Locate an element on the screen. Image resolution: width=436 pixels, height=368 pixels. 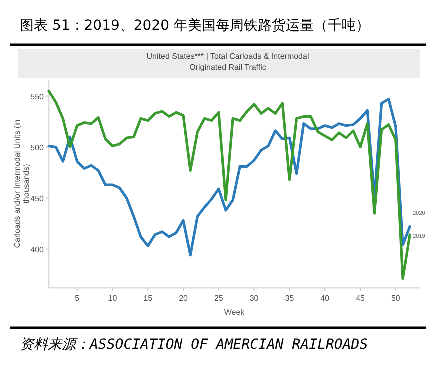
x-tick-label: 25 is located at coordinates (219, 298).